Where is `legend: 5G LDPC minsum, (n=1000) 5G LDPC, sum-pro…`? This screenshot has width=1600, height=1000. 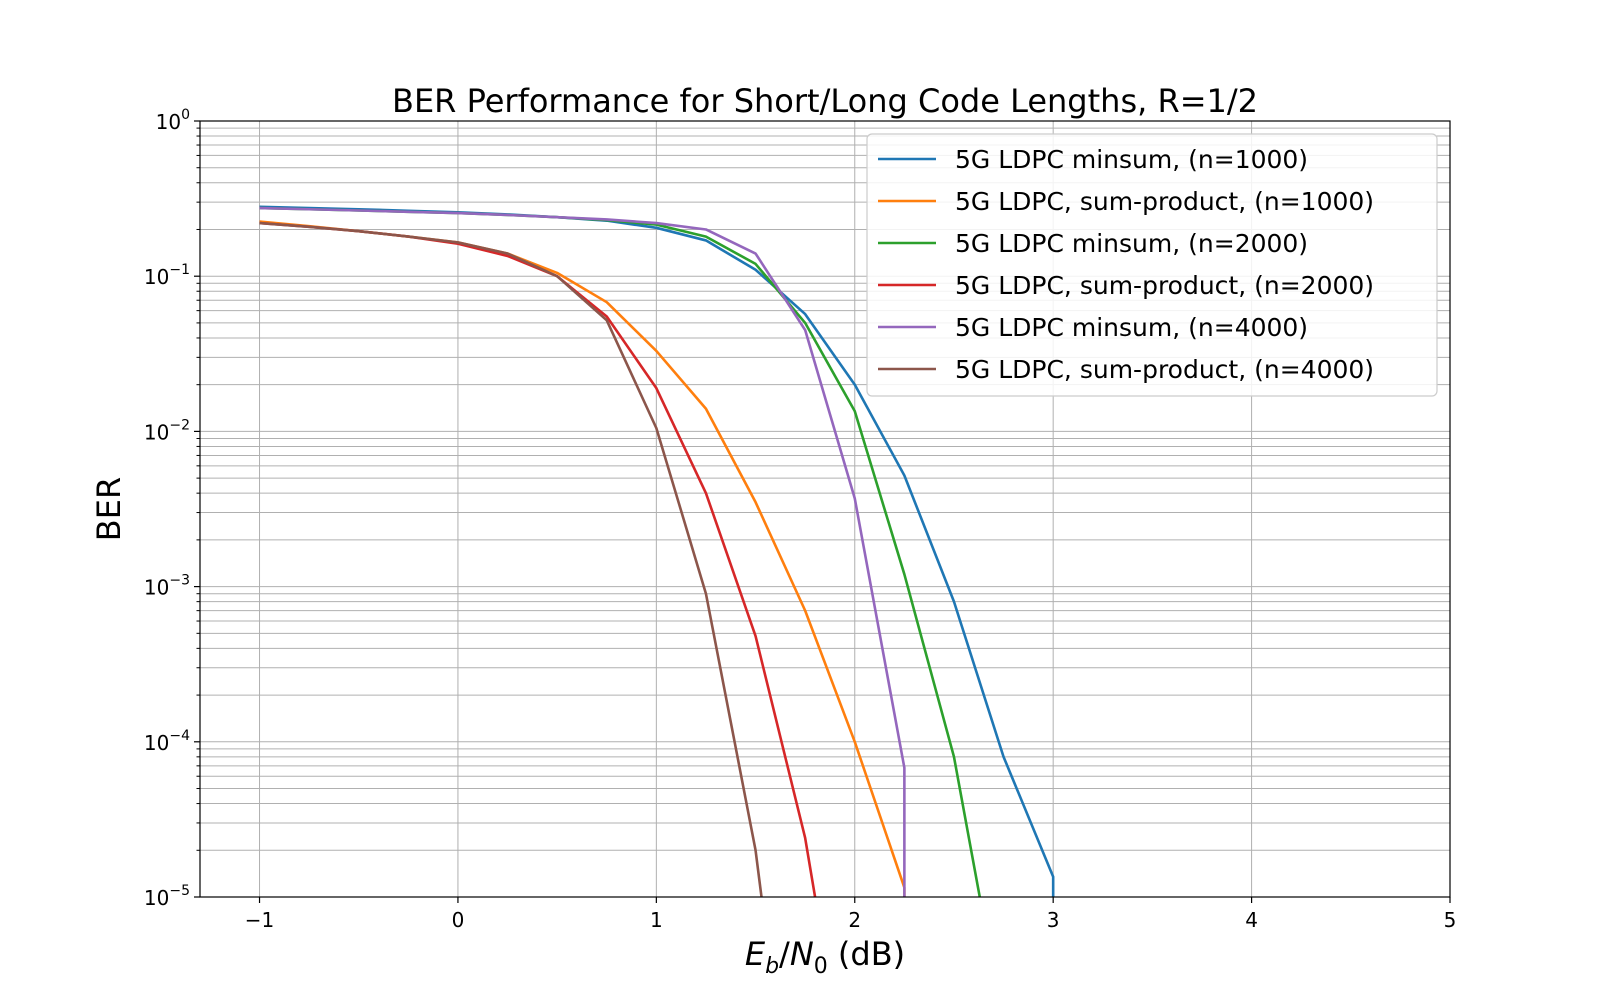
legend: 5G LDPC minsum, (n=1000) 5G LDPC, sum-pro… is located at coordinates (1152, 265).